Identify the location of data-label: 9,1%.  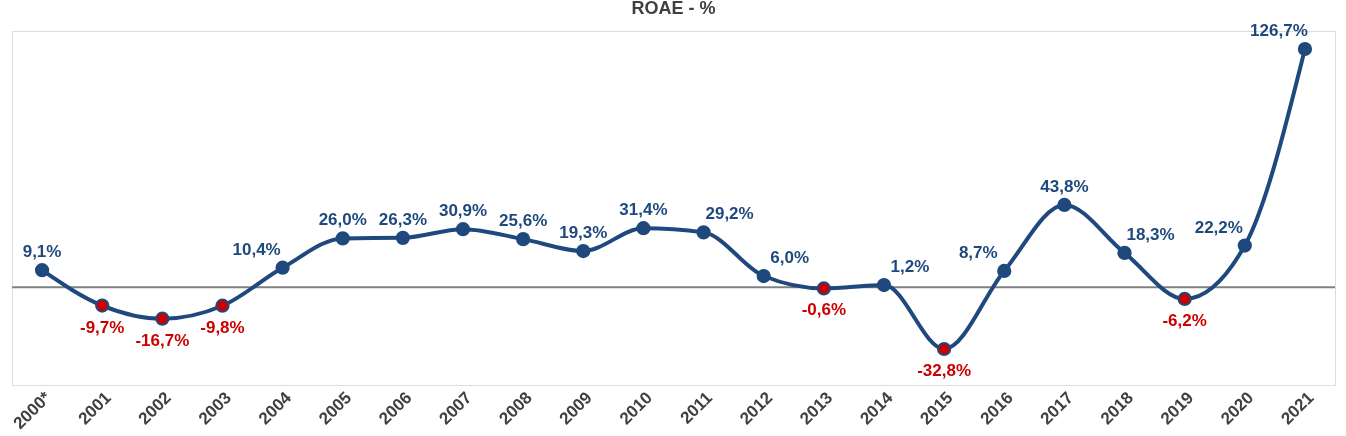
(42, 252).